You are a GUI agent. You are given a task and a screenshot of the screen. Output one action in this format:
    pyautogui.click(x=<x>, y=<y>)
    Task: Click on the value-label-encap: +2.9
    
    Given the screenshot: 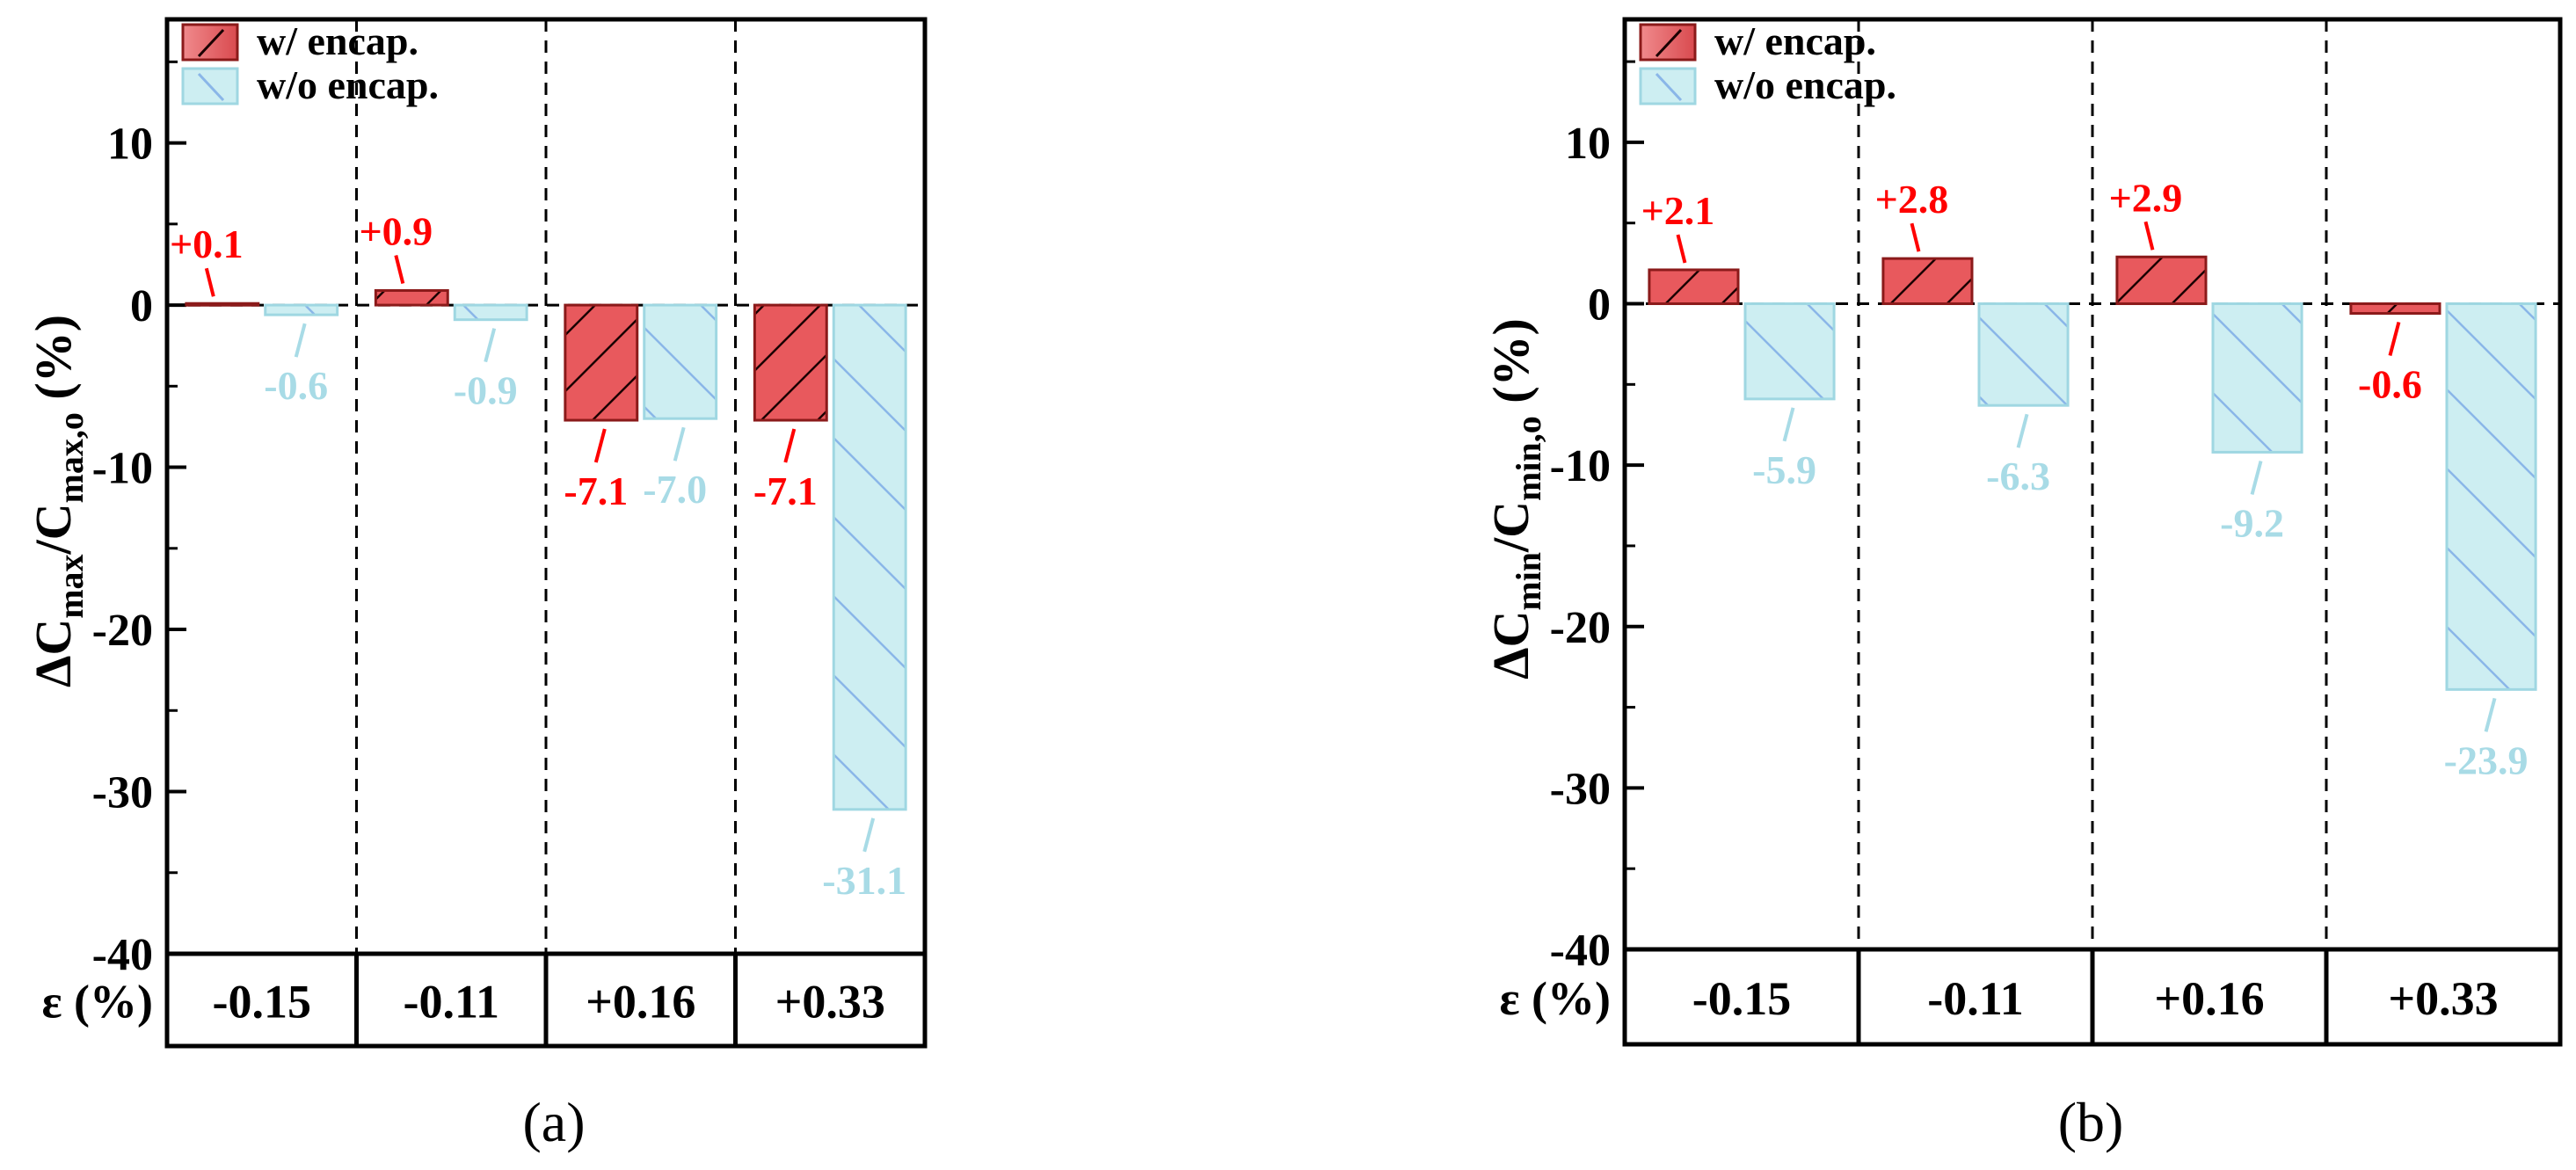 What is the action you would take?
    pyautogui.click(x=2146, y=197)
    